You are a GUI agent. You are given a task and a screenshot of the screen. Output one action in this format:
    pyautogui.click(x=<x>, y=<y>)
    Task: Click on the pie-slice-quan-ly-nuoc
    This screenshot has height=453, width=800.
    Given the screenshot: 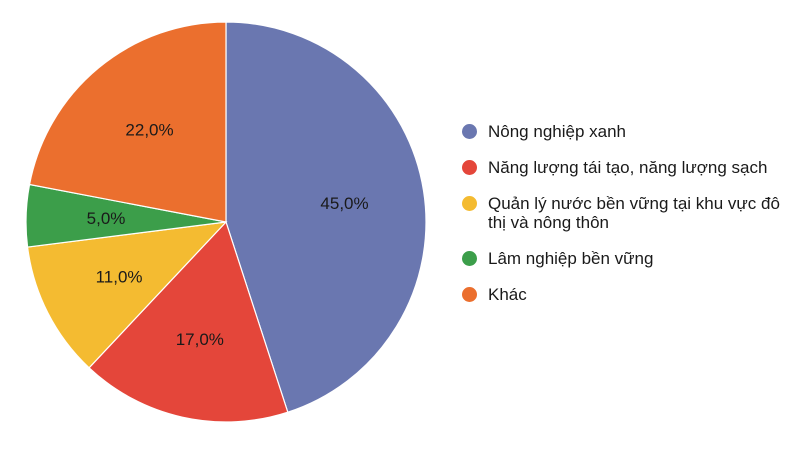 What is the action you would take?
    pyautogui.click(x=127, y=295)
    